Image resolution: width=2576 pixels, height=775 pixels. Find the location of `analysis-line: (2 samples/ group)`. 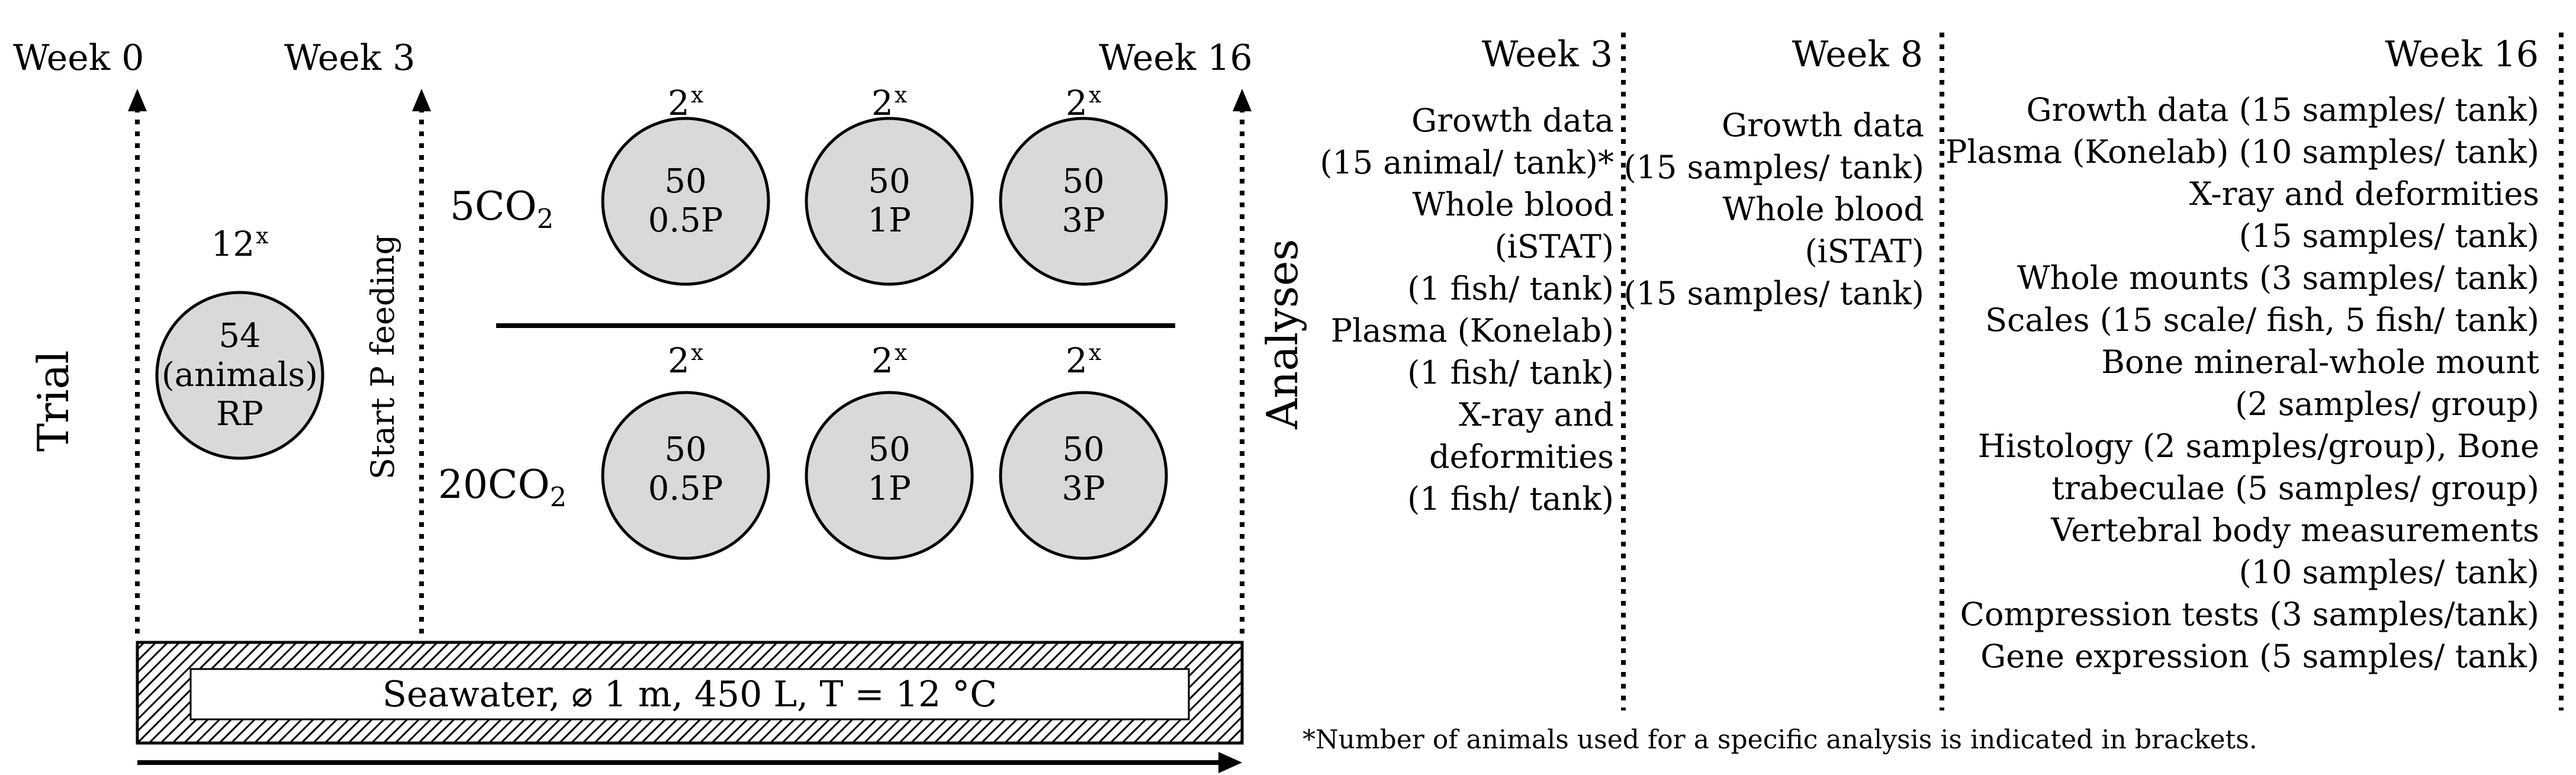

analysis-line: (2 samples/ group) is located at coordinates (2387, 404).